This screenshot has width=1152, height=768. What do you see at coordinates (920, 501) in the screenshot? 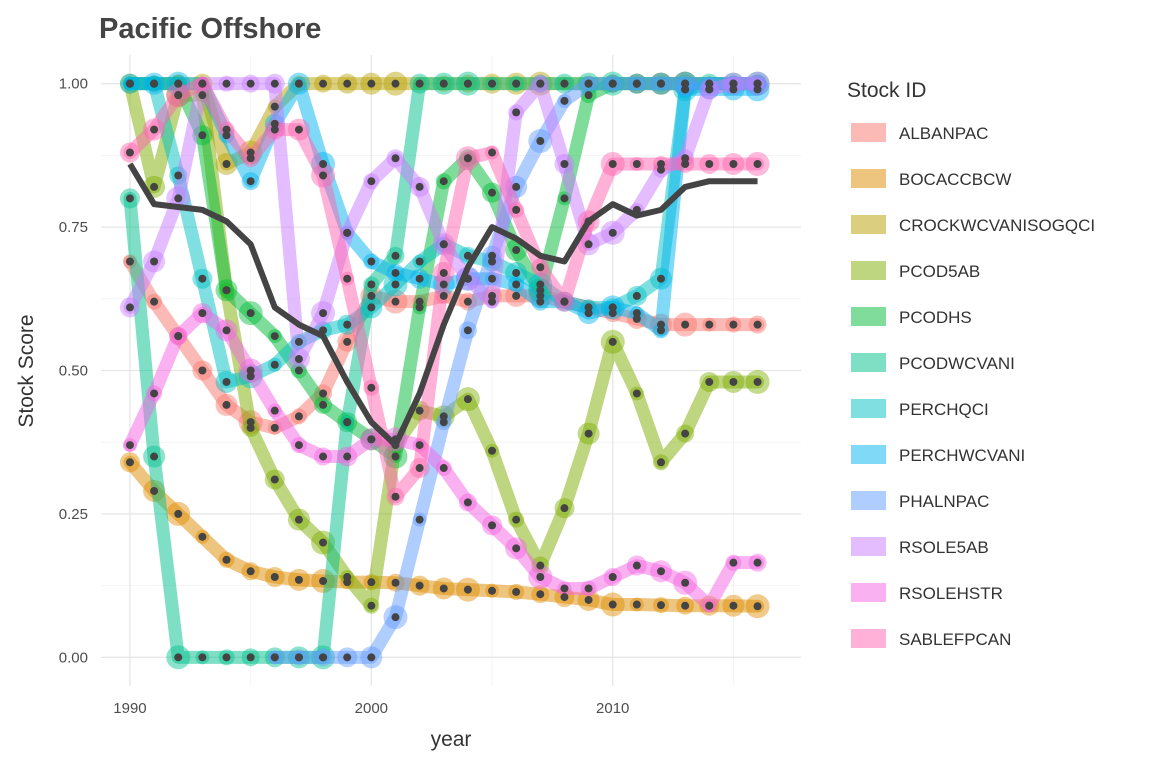
I see `legend-item-phalnpac: PHALNPAC` at bounding box center [920, 501].